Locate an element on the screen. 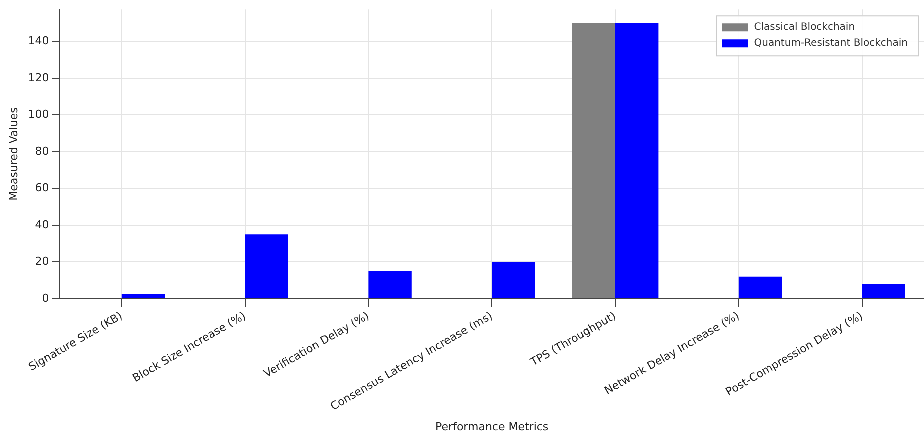  y-tick-label: 0 is located at coordinates (46, 298).